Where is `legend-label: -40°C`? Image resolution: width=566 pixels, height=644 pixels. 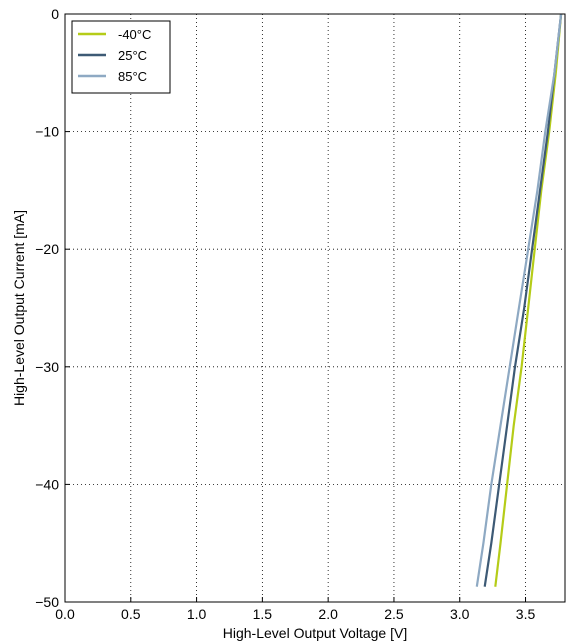 legend-label: -40°C is located at coordinates (134, 34).